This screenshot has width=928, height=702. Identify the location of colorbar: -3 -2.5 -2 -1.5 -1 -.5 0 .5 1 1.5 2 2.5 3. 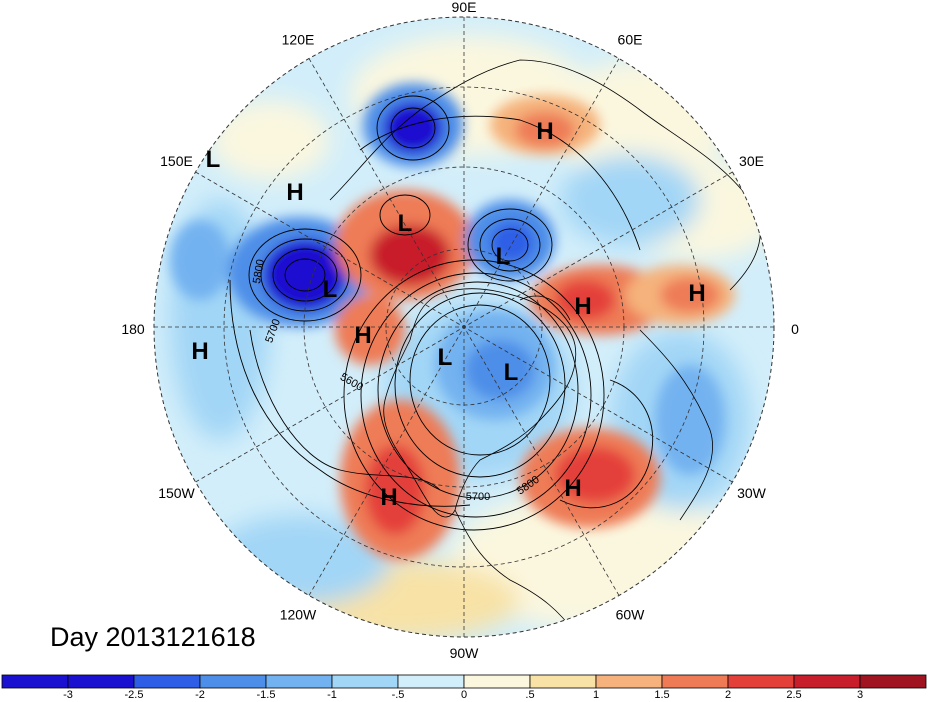
(464, 687).